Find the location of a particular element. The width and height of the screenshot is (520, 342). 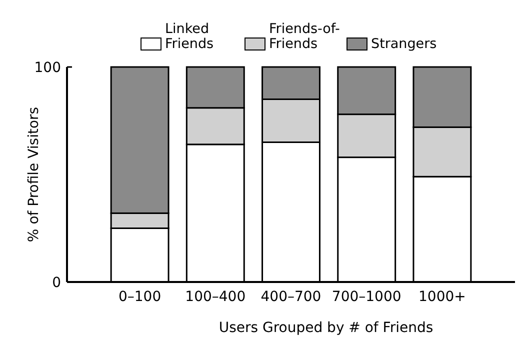

x-axis-title: Users Grouped by # of Friends is located at coordinates (326, 328).